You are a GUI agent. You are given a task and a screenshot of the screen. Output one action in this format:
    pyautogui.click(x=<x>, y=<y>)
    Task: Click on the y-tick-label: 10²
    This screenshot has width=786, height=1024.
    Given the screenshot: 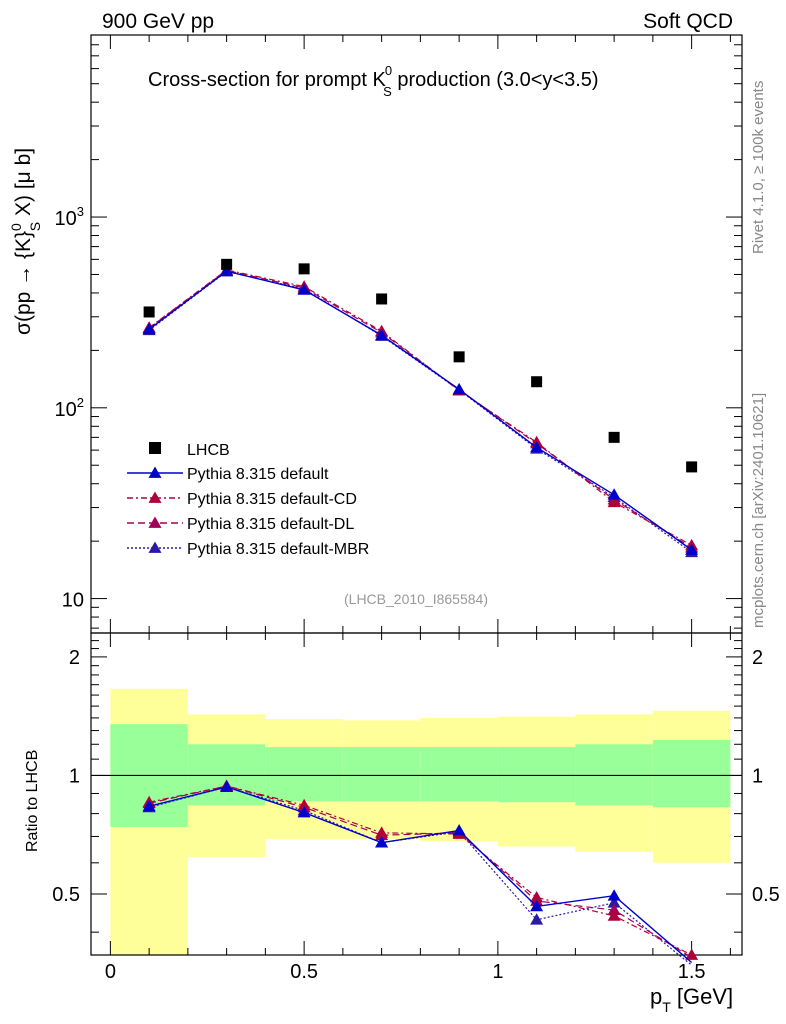 What is the action you would take?
    pyautogui.click(x=69, y=408)
    